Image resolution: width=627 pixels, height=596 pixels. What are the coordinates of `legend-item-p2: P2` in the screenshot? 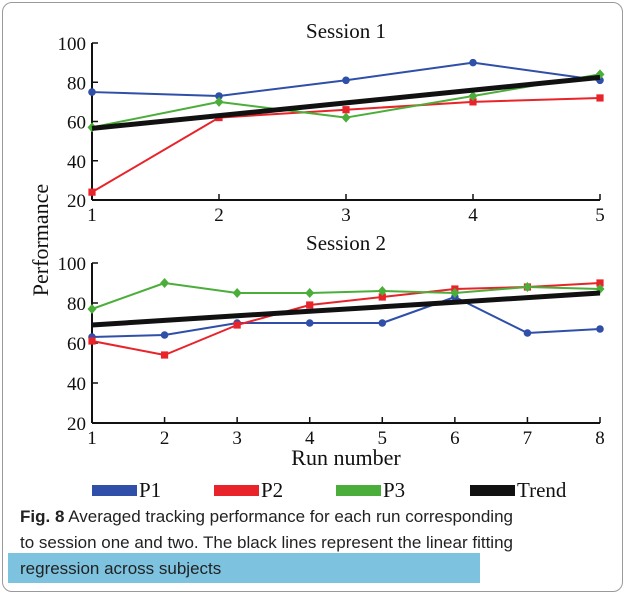 It's located at (248, 490).